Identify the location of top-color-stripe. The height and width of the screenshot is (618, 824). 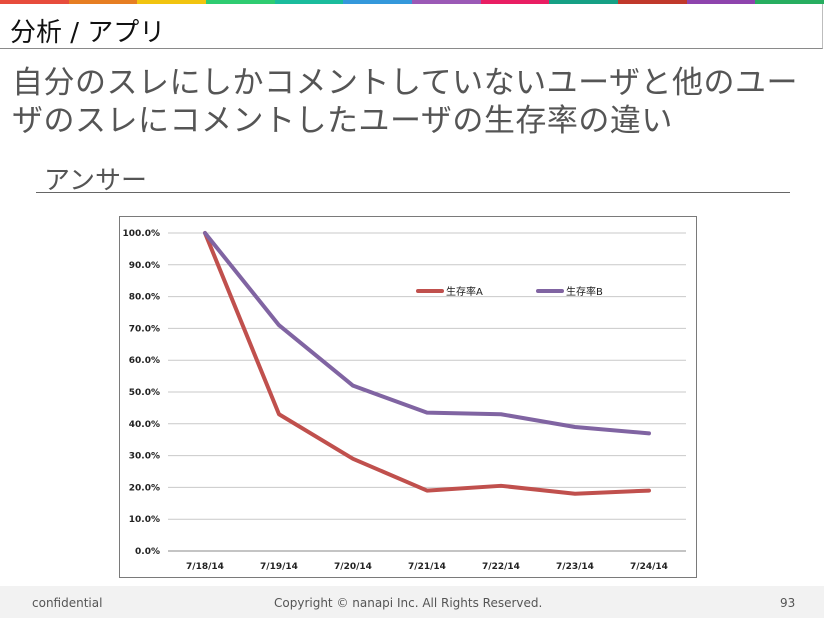
(412, 2).